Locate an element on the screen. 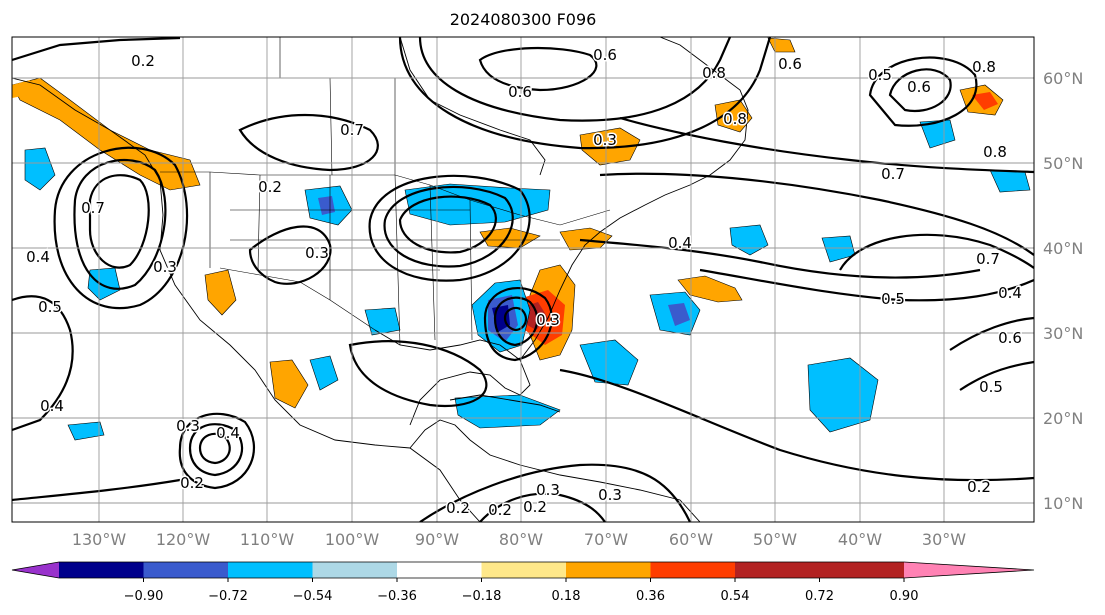 The height and width of the screenshot is (615, 1105). colorbar-tick-label: −0.90 is located at coordinates (144, 596).